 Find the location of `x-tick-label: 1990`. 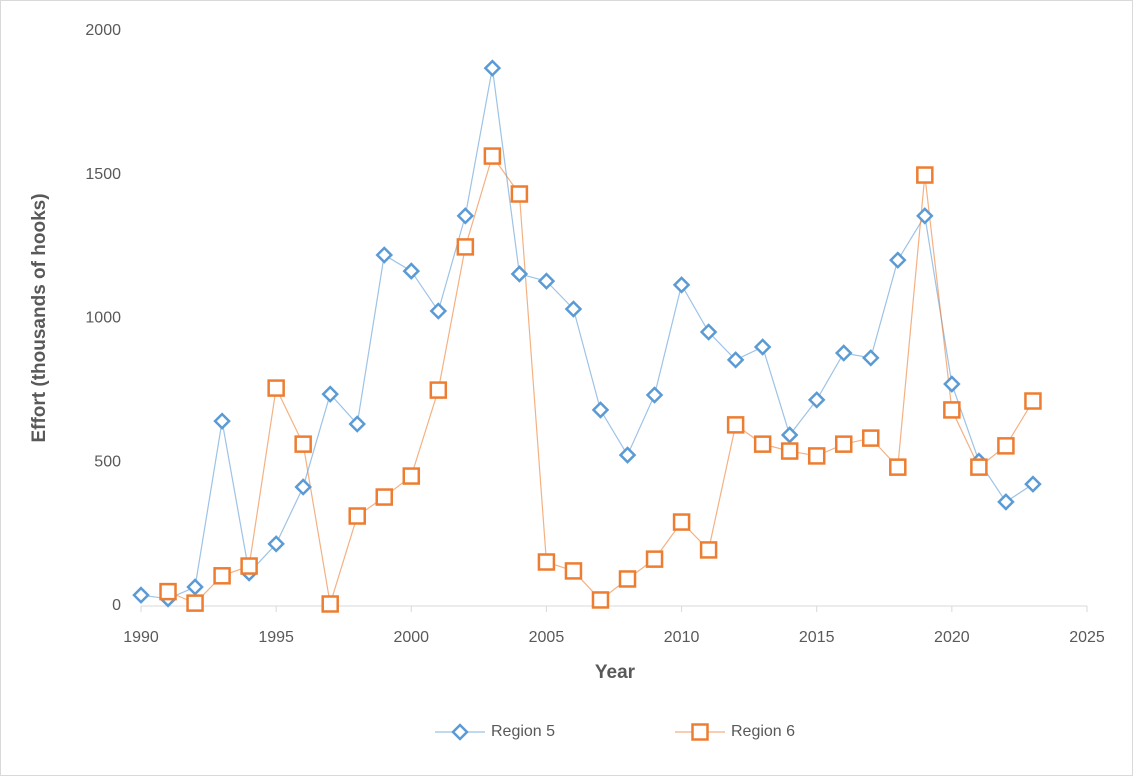

x-tick-label: 1990 is located at coordinates (141, 637).